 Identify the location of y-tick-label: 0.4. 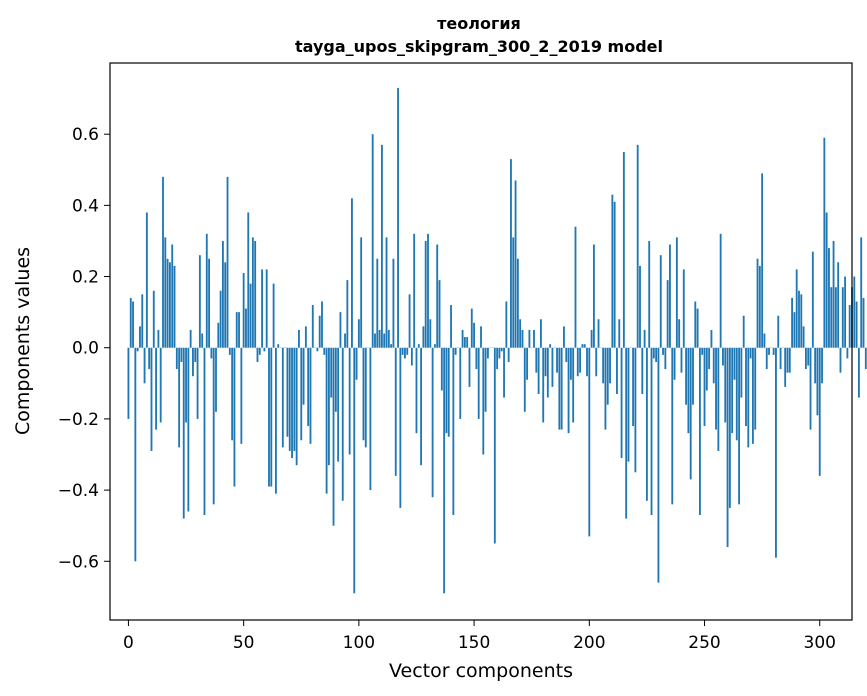
(85, 206).